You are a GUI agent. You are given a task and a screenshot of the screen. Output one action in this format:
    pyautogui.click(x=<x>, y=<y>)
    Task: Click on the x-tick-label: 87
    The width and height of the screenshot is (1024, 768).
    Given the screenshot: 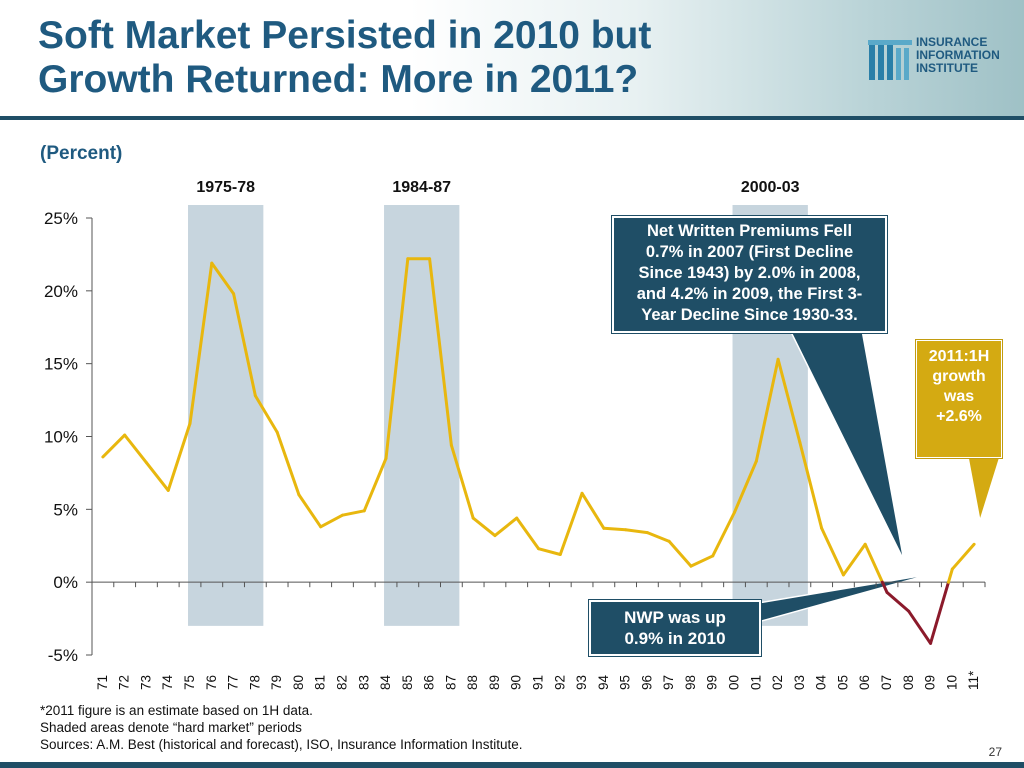 What is the action you would take?
    pyautogui.click(x=450, y=682)
    